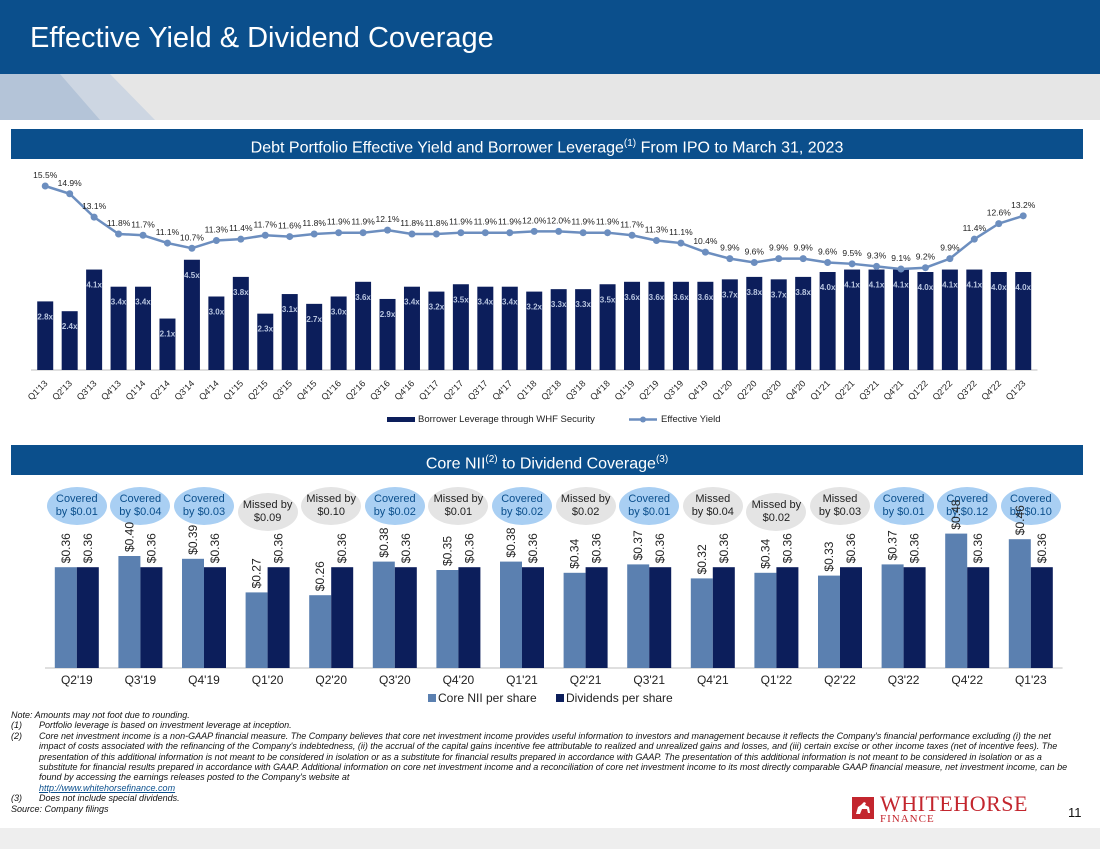  I want to click on effective-yield-label: 11.8%, so click(437, 223).